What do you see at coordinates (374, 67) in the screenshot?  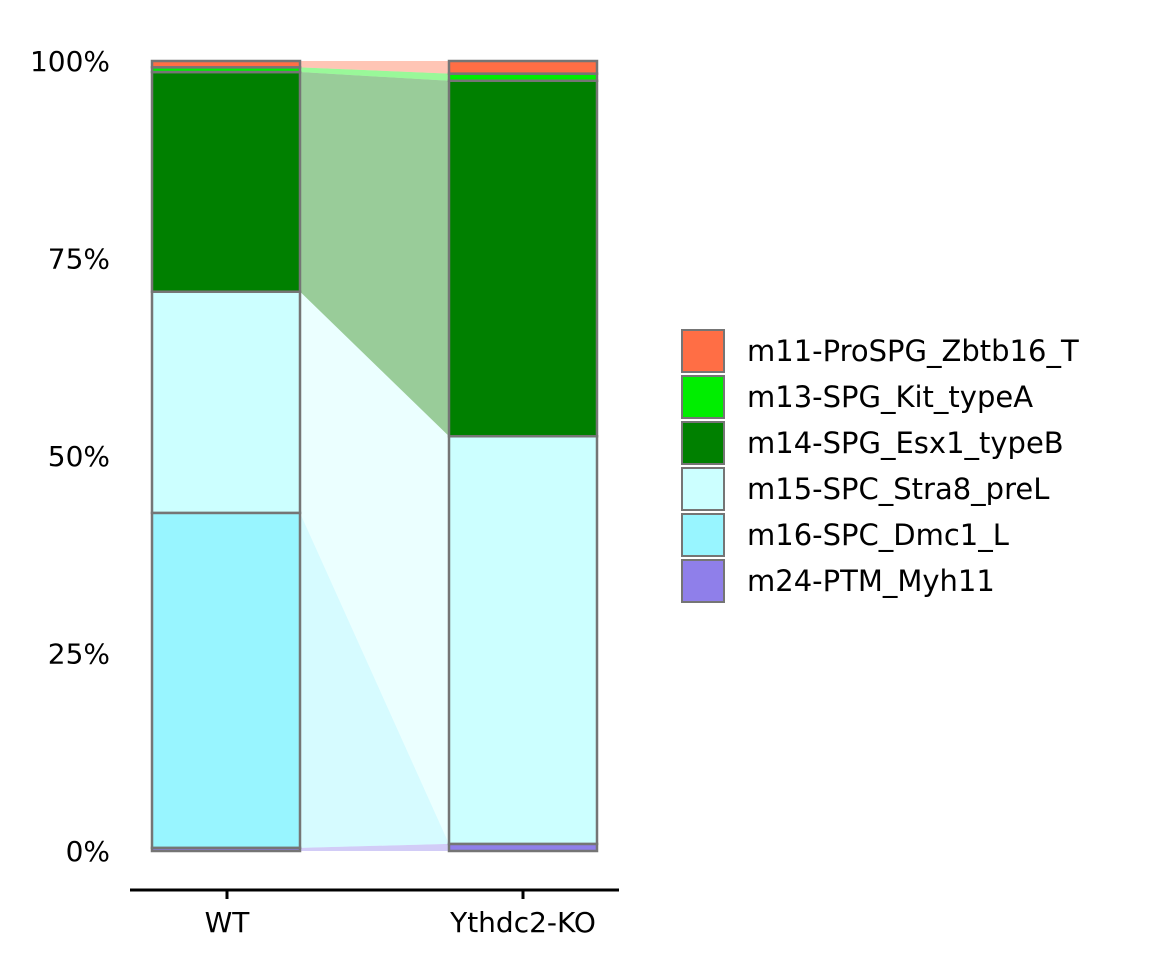 I see `flow-m11-ProSPG_Zbtb16_T` at bounding box center [374, 67].